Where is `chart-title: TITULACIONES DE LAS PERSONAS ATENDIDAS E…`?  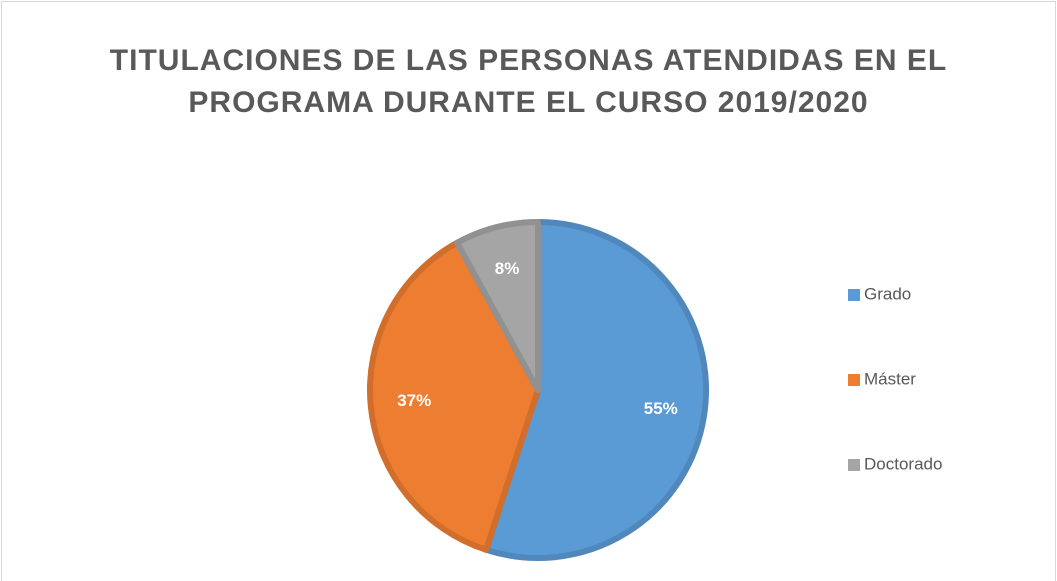 chart-title: TITULACIONES DE LAS PERSONAS ATENDIDAS E… is located at coordinates (528, 81).